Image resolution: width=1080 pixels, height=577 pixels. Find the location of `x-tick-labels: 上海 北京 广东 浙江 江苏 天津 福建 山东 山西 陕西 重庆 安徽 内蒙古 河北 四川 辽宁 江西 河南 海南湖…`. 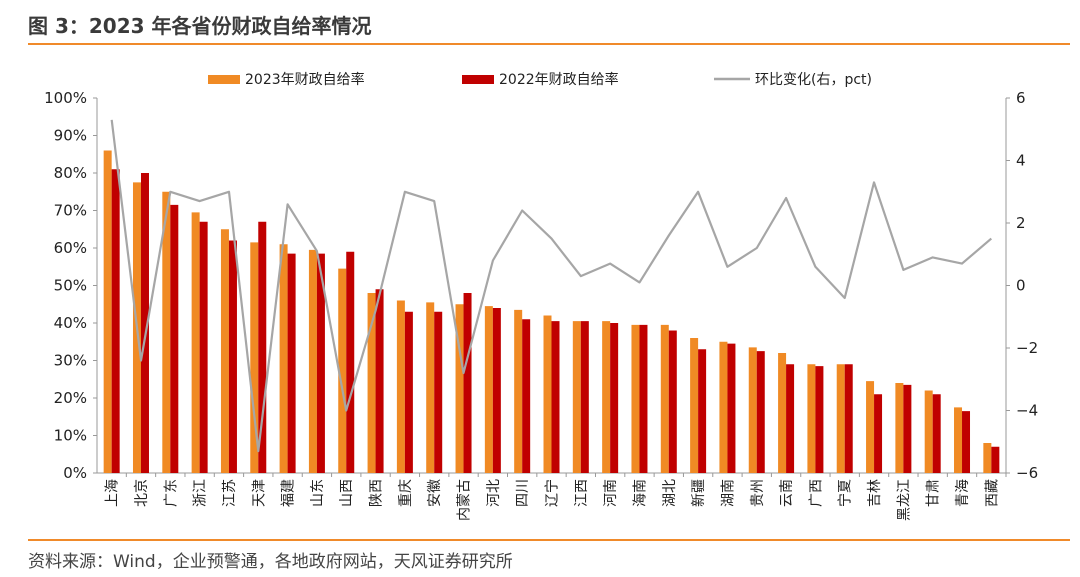

x-tick-labels: 上海 北京 广东 浙江 江苏 天津 福建 山东 山西 陕西 重庆 安徽 内蒙古 河北 四川 辽宁 江西 河南 海南湖… is located at coordinates (553, 500).